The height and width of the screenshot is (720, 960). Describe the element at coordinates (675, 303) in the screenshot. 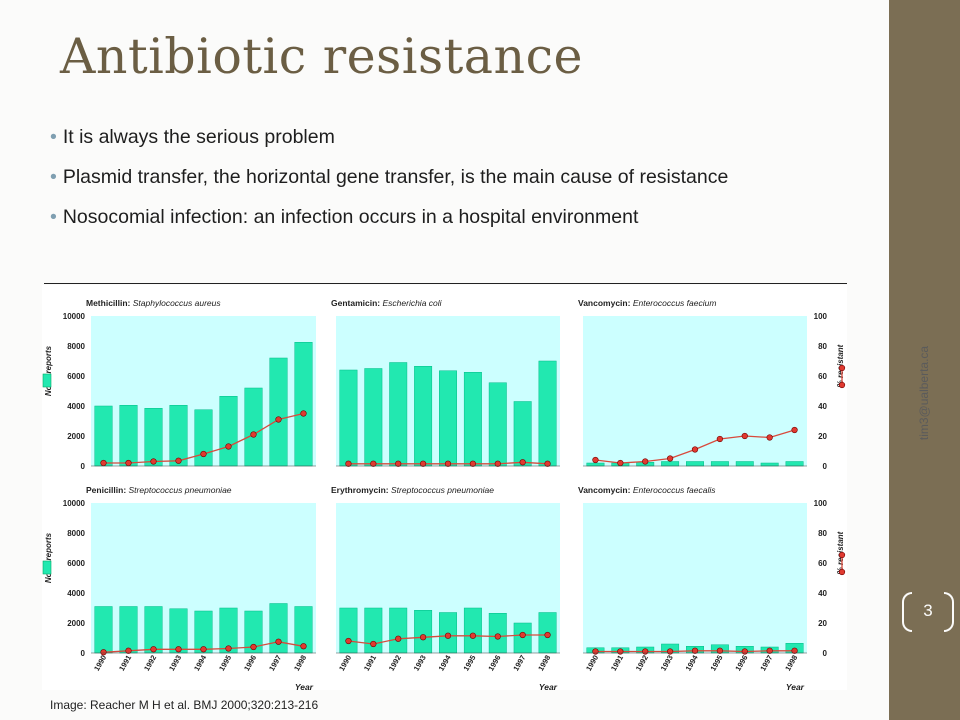

I see `panel-title-organism: Enterococcus faecium` at that location.